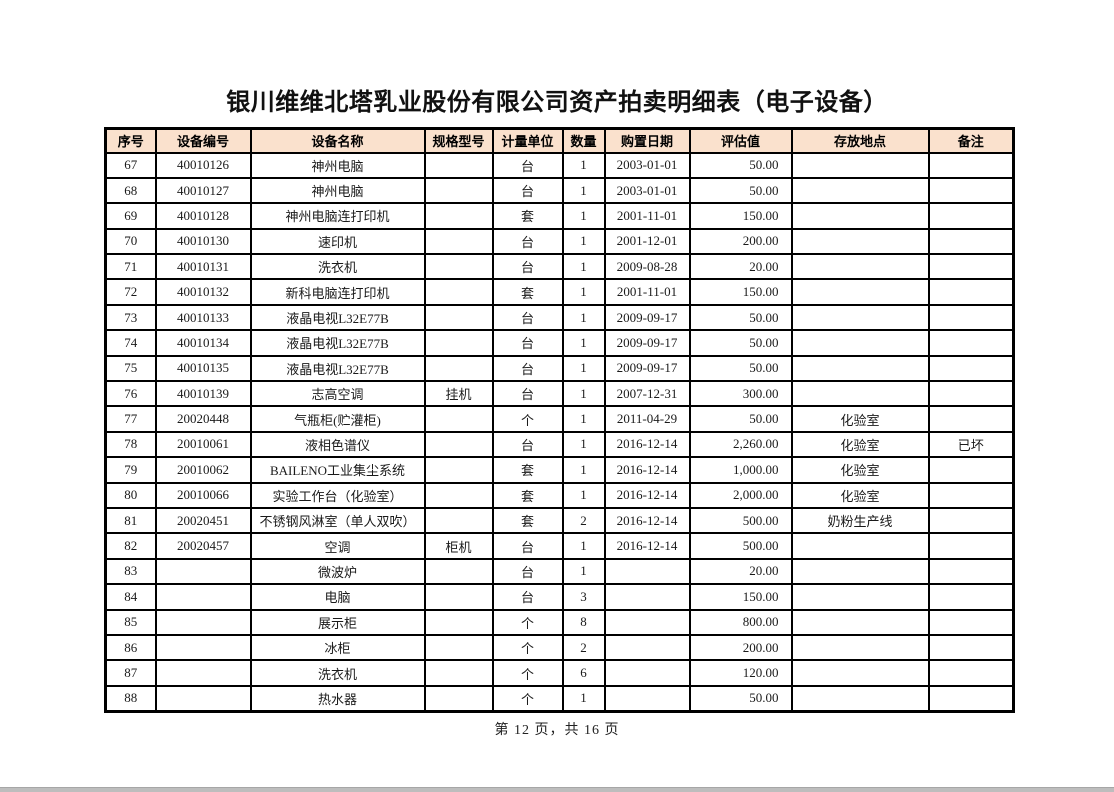 The width and height of the screenshot is (1114, 792). What do you see at coordinates (740, 673) in the screenshot?
I see `cell-appraised-value: 120.00` at bounding box center [740, 673].